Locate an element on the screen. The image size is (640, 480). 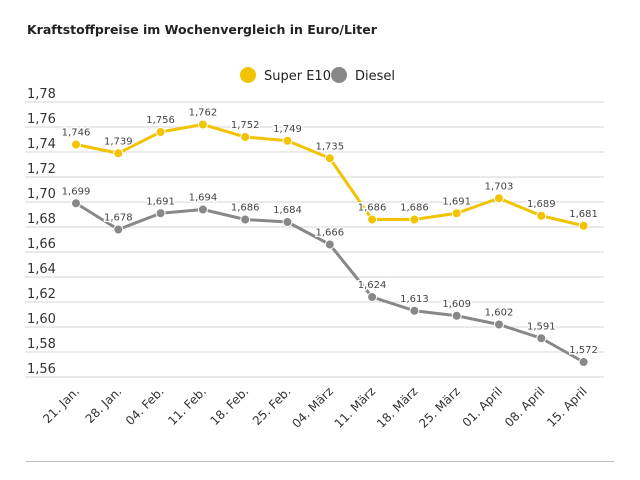
data-label: 1,762 is located at coordinates (203, 113).